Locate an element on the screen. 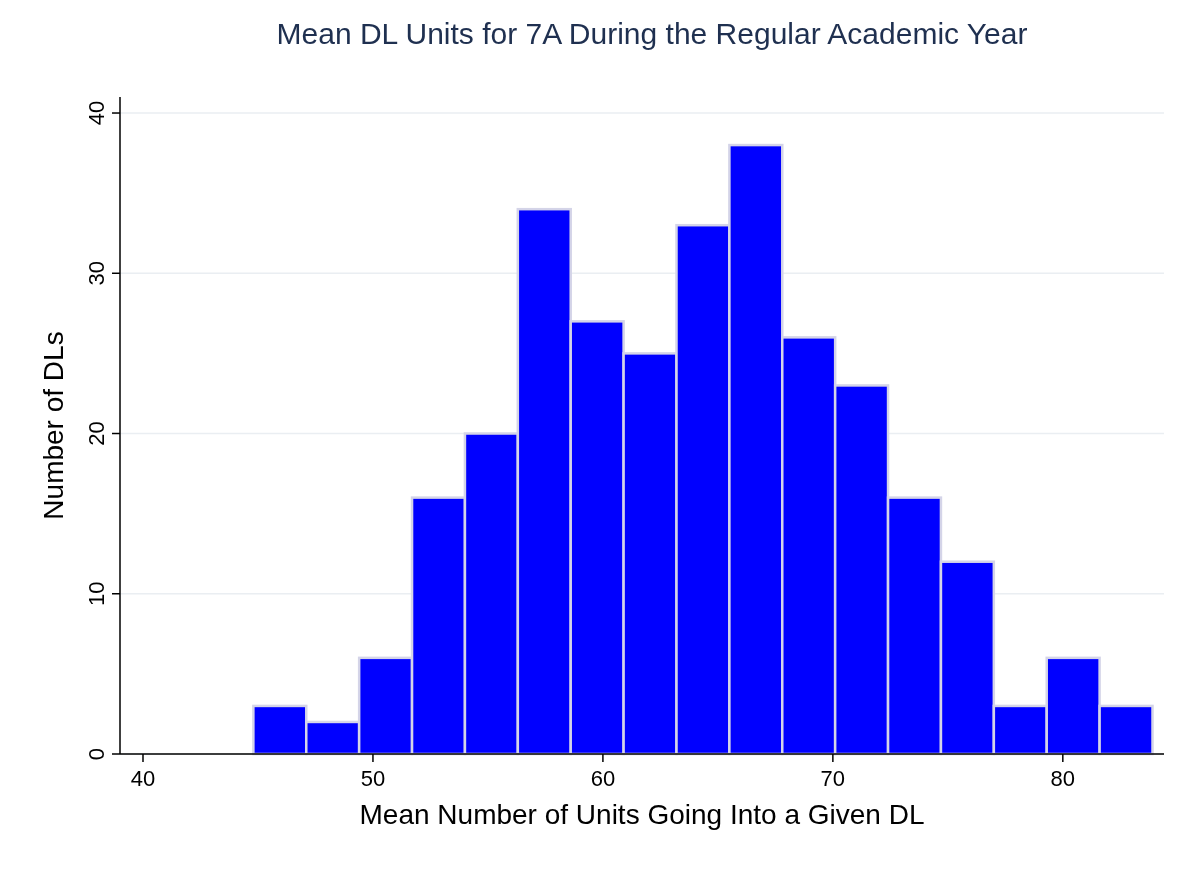 The height and width of the screenshot is (873, 1194). x-tick-label: 40 is located at coordinates (143, 778).